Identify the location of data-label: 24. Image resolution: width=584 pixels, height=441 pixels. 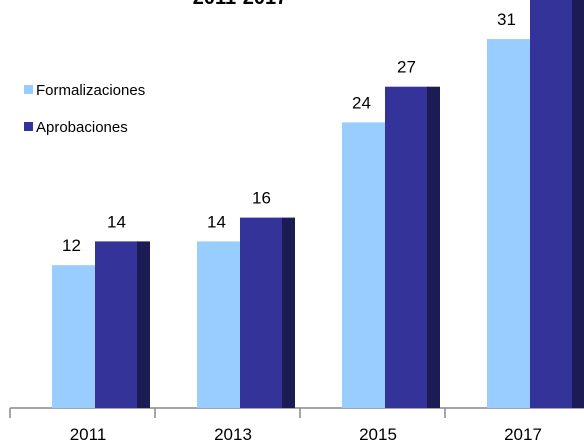
(361, 102).